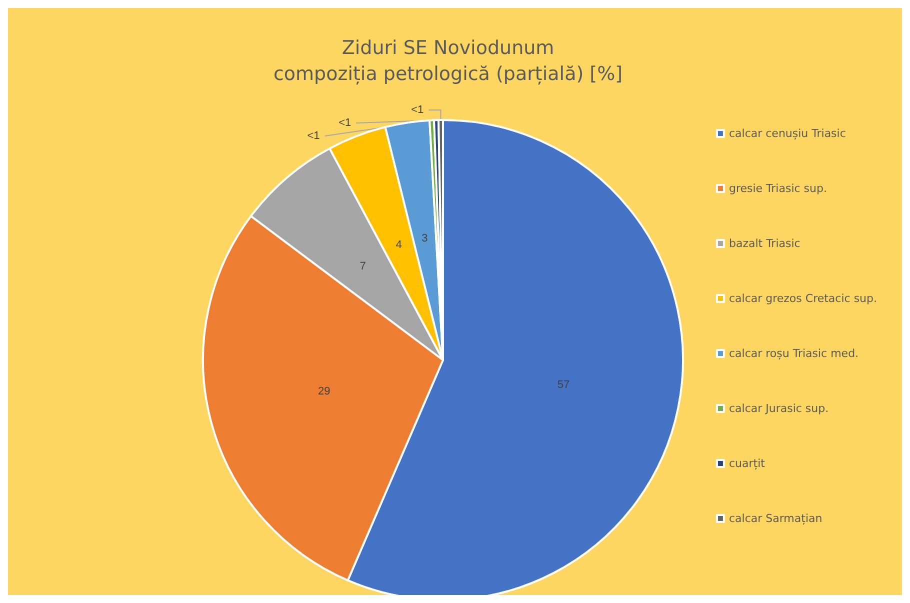  Describe the element at coordinates (778, 408) in the screenshot. I see `legend-label: calcar Jurasic sup.` at that location.